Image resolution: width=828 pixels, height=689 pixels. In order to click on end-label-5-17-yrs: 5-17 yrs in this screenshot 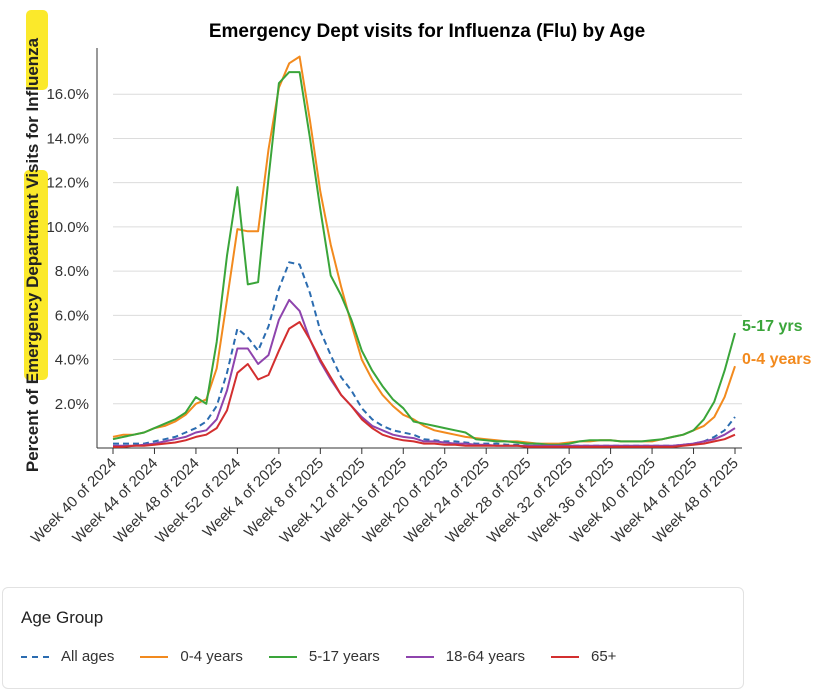, I will do `click(772, 326)`.